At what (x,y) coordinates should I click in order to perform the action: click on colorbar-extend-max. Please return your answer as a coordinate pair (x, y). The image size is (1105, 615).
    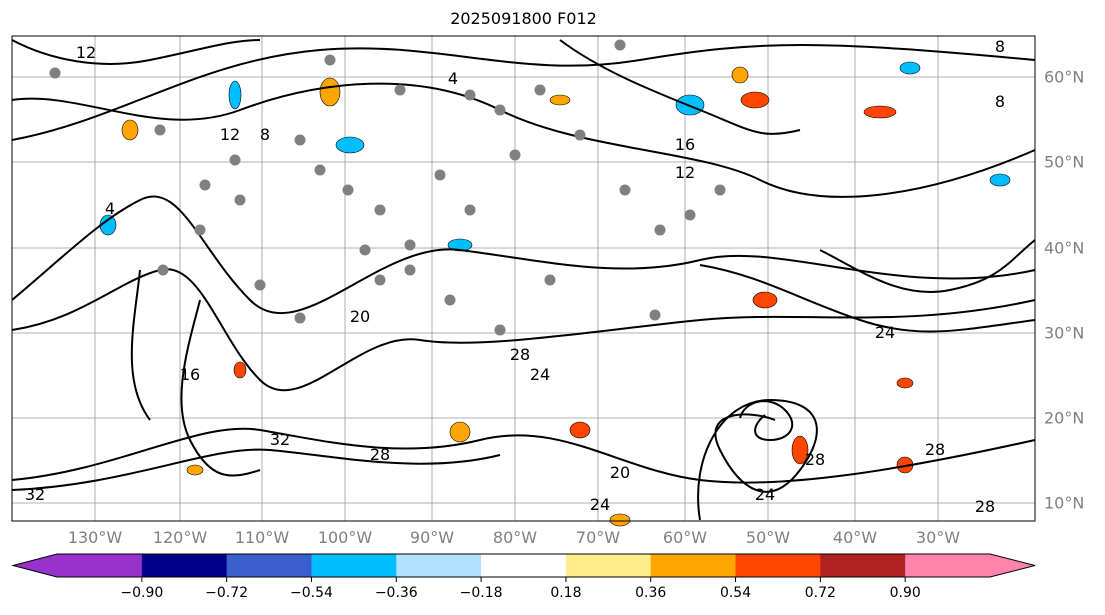
    Looking at the image, I should click on (1012, 565).